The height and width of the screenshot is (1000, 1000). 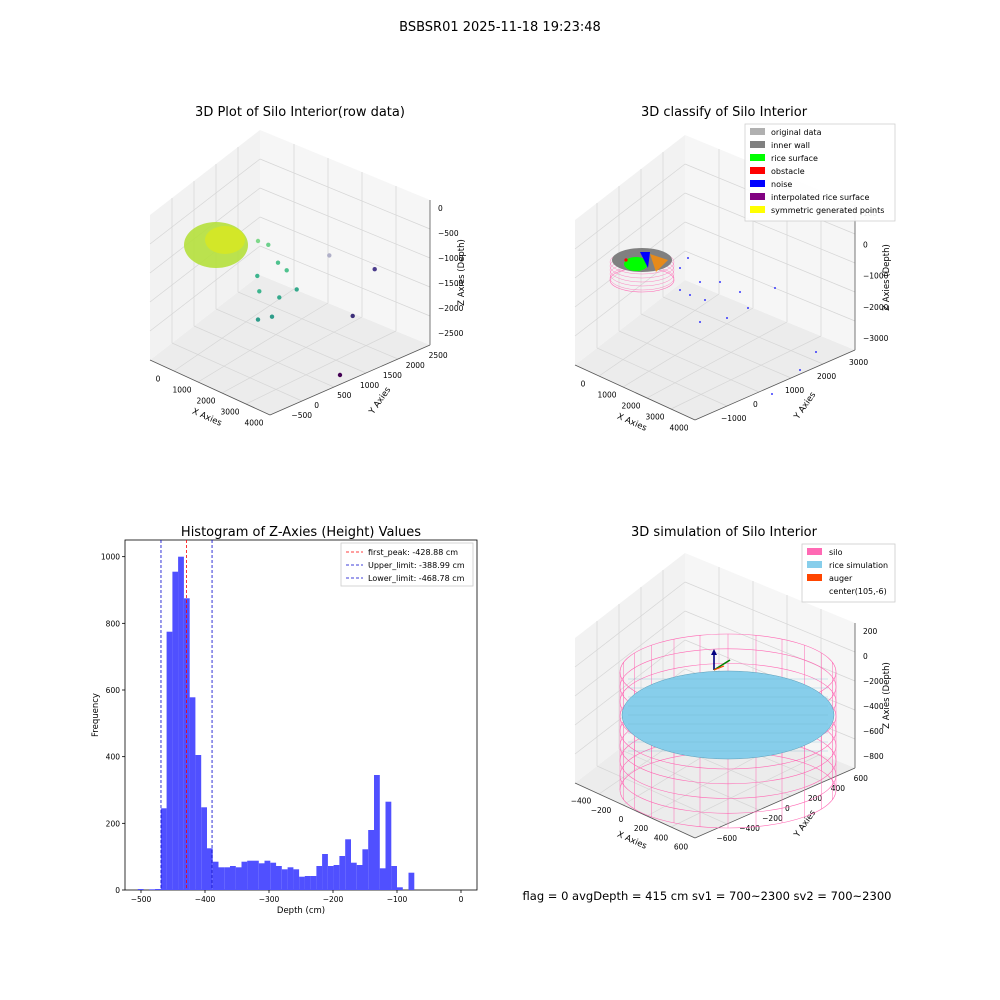 What do you see at coordinates (113, 690) in the screenshot?
I see `p3-y-tick-label: 600` at bounding box center [113, 690].